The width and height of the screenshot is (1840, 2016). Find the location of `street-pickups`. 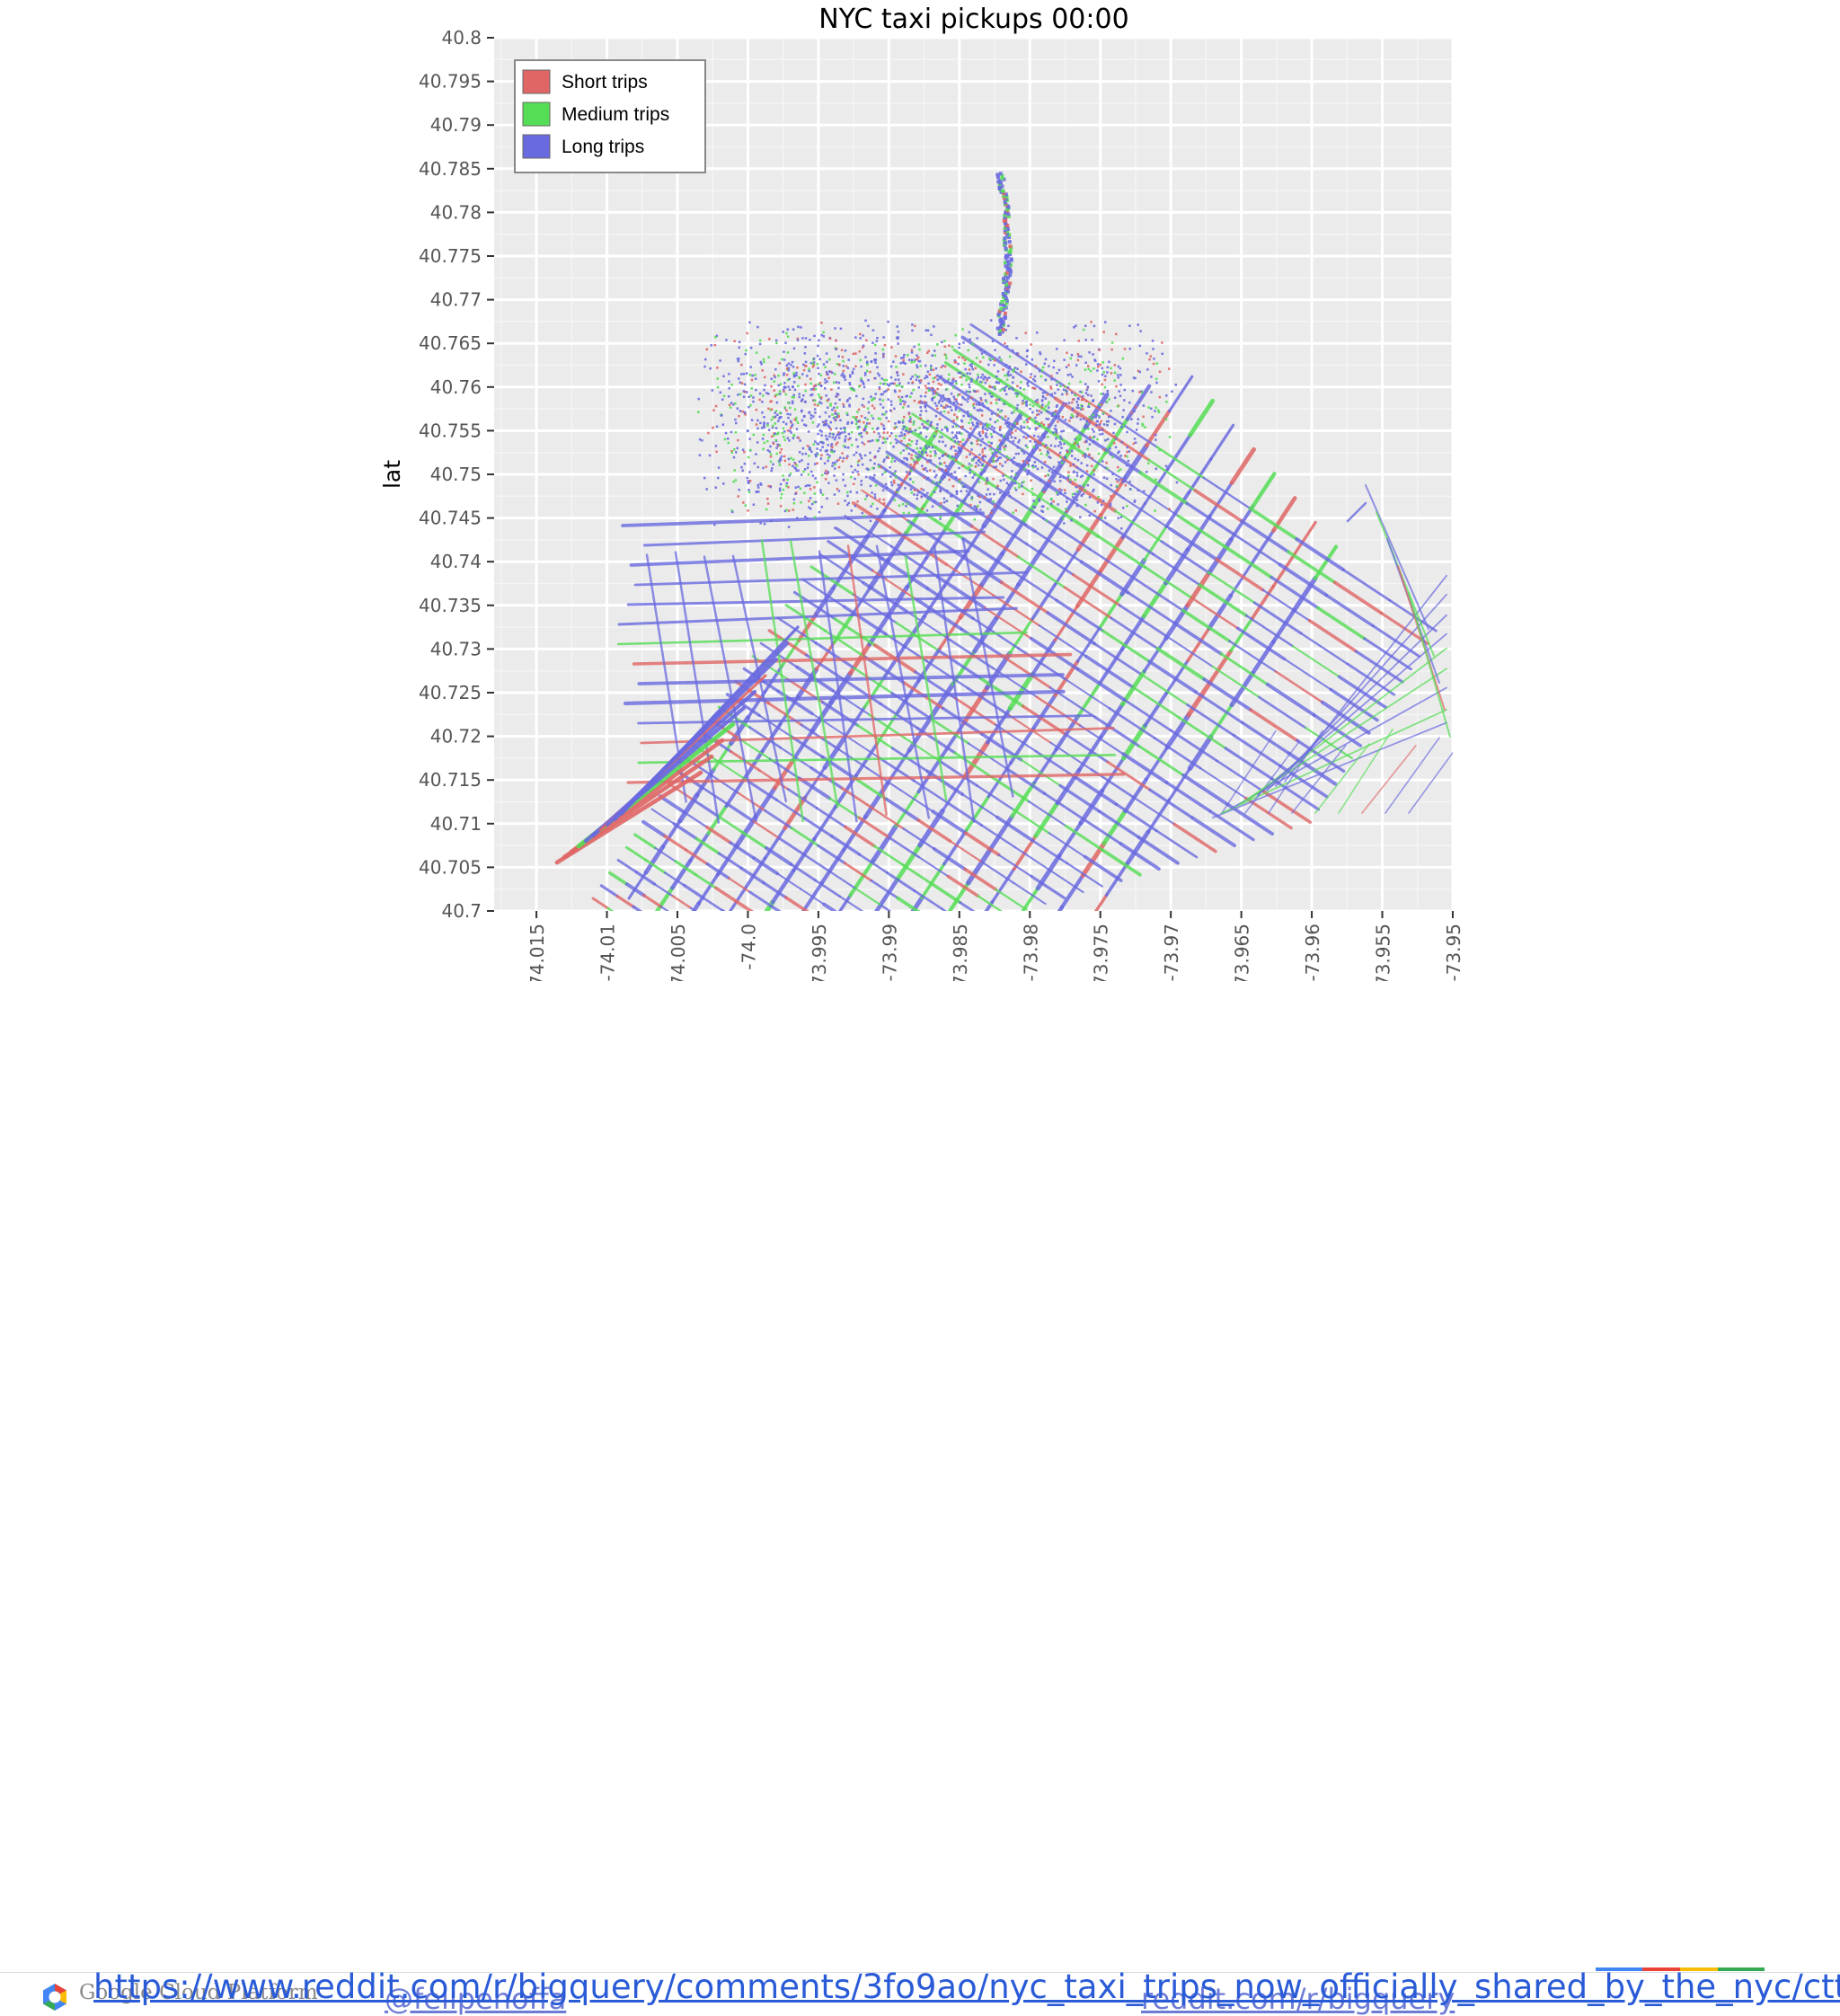

street-pickups is located at coordinates (773, 962).